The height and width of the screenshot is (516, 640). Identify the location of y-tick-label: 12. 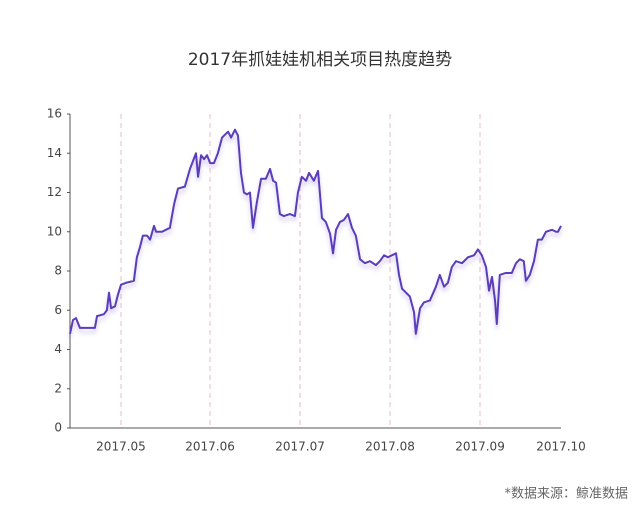
(54, 192).